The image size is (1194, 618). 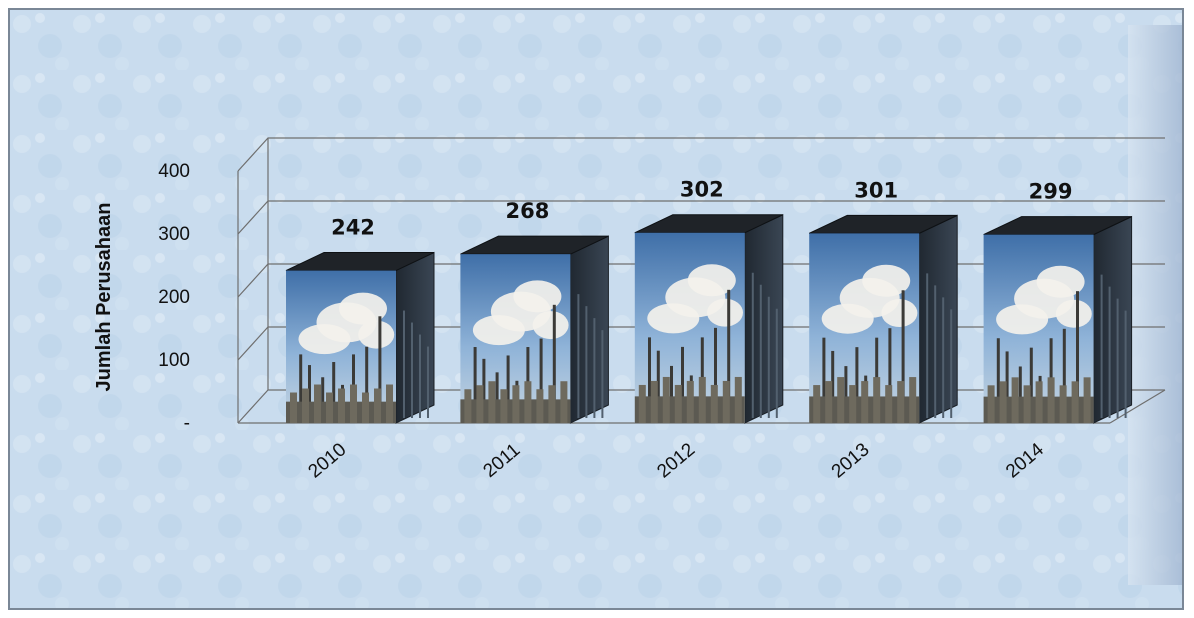 I want to click on y-tick-label: 300, so click(x=174, y=234).